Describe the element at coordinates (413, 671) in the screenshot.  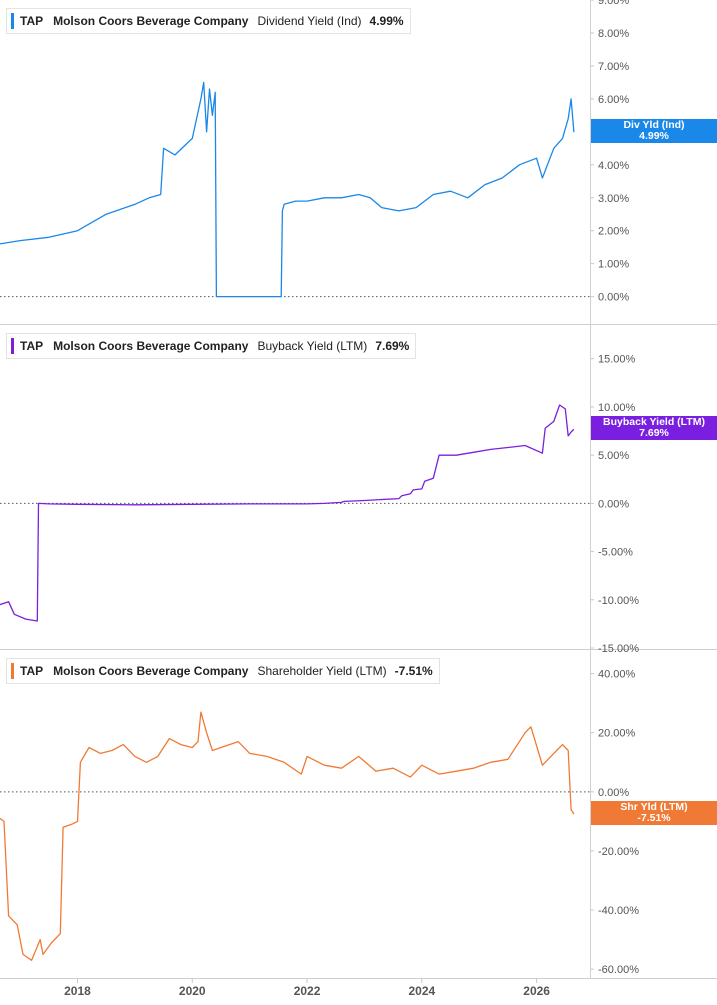
I see `legend-value: -7.51%` at that location.